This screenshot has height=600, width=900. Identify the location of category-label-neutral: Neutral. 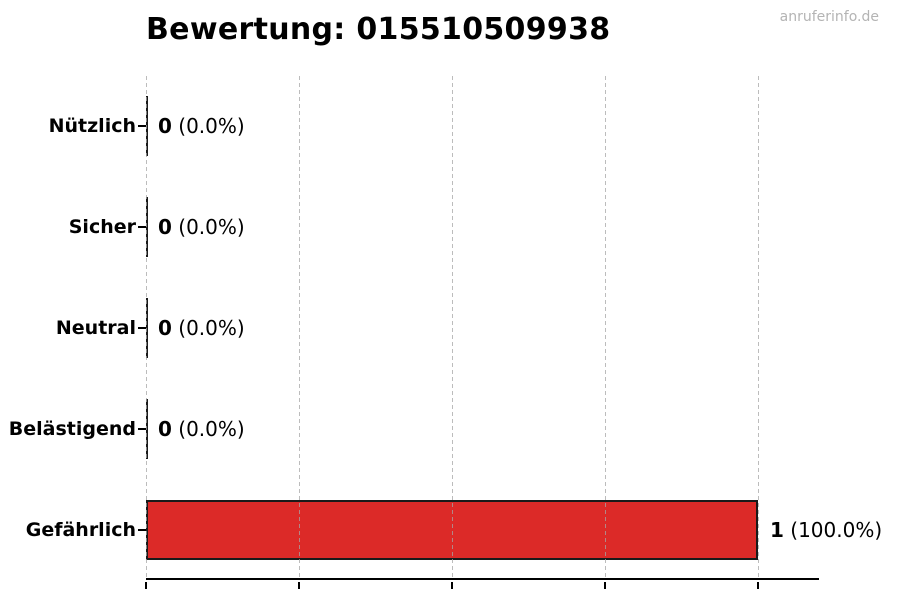
(95, 328).